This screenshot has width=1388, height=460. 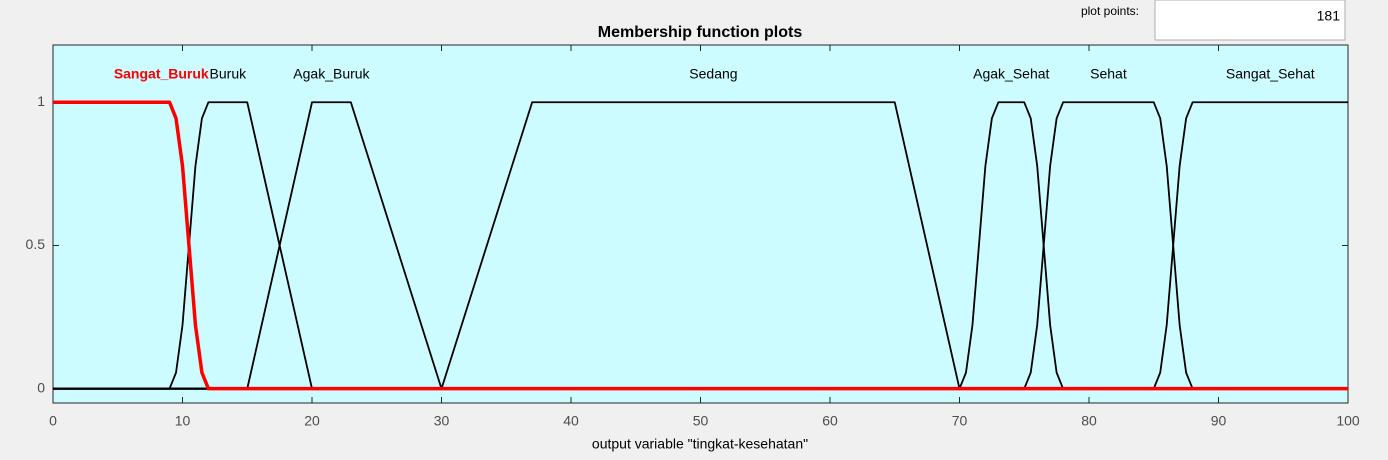 I want to click on mf-label: Agak_Sehat, so click(x=1011, y=74).